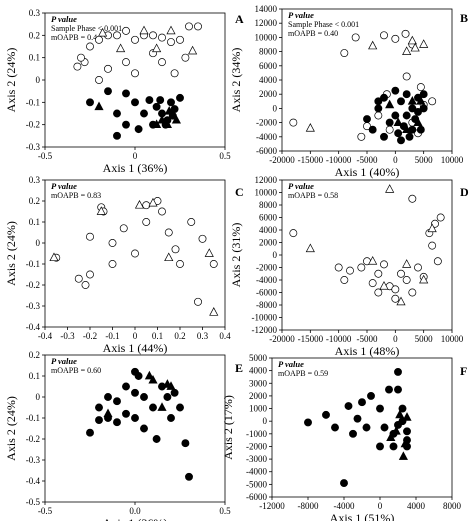  I want to click on y-tick-label: 5000, so click(258, 358).